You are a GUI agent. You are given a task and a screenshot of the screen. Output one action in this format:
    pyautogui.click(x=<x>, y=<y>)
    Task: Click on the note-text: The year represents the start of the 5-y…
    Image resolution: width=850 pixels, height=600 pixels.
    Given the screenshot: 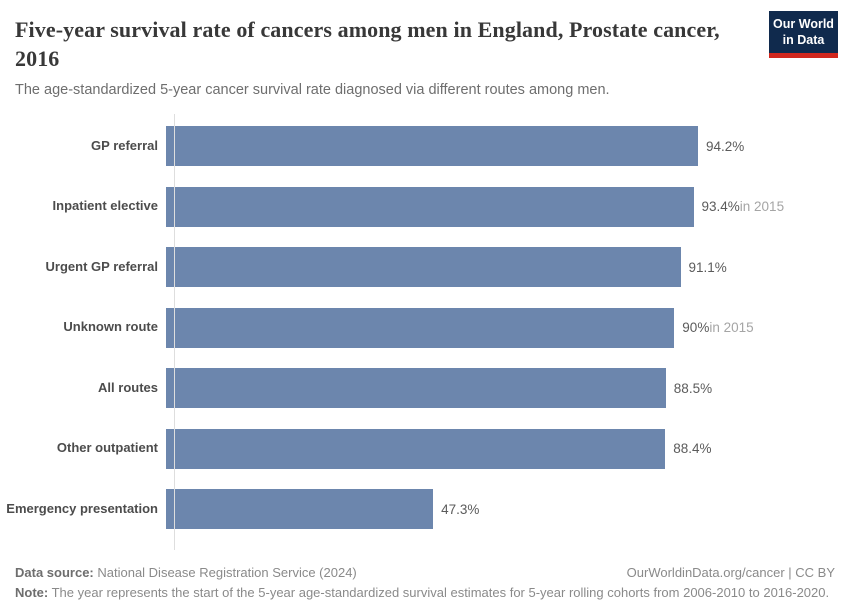 What is the action you would take?
    pyautogui.click(x=439, y=592)
    